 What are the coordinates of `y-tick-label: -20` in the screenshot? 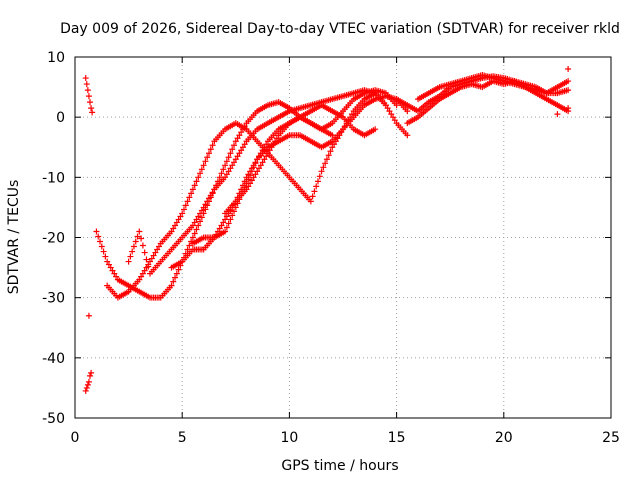 It's located at (53, 239).